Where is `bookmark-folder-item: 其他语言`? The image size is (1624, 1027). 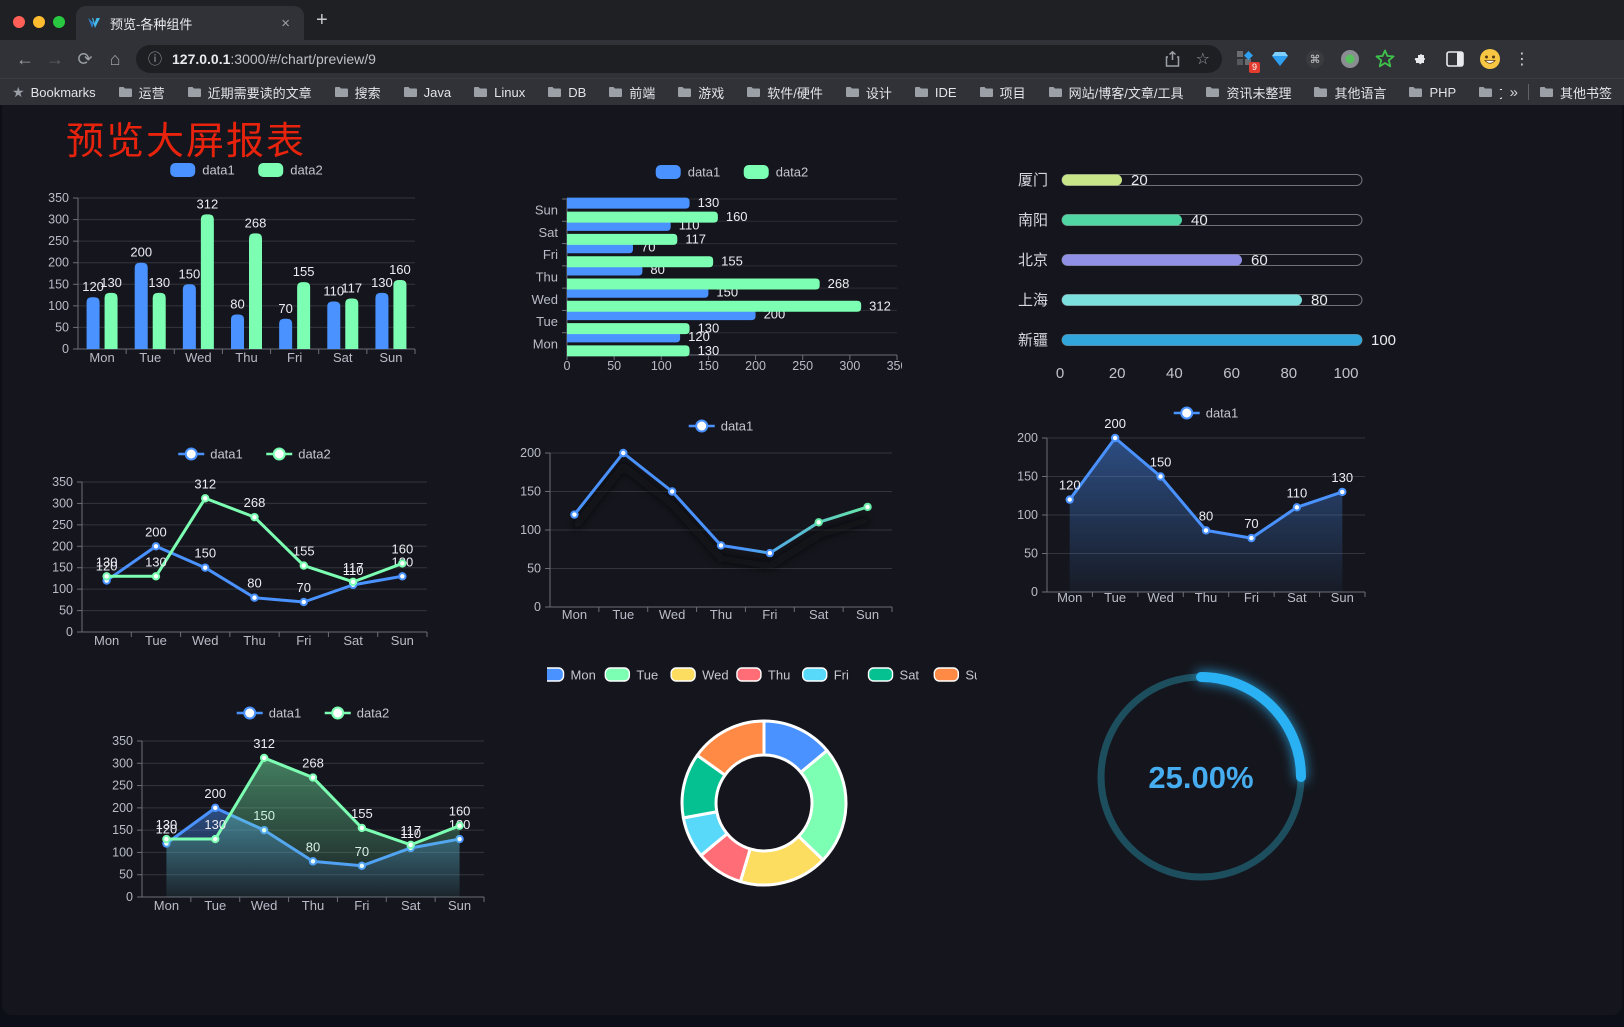 bookmark-folder-item: 其他语言 is located at coordinates (1349, 92).